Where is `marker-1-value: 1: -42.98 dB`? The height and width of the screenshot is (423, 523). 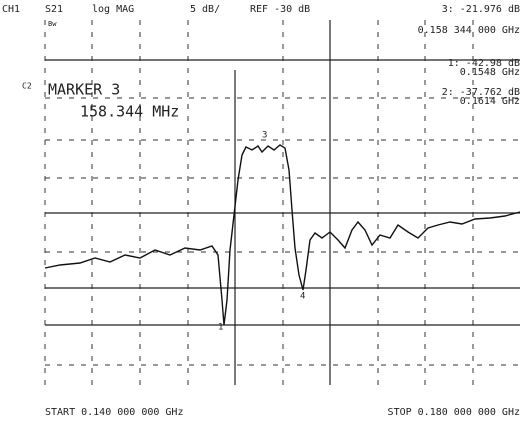 marker-1-value: 1: -42.98 dB is located at coordinates (484, 63).